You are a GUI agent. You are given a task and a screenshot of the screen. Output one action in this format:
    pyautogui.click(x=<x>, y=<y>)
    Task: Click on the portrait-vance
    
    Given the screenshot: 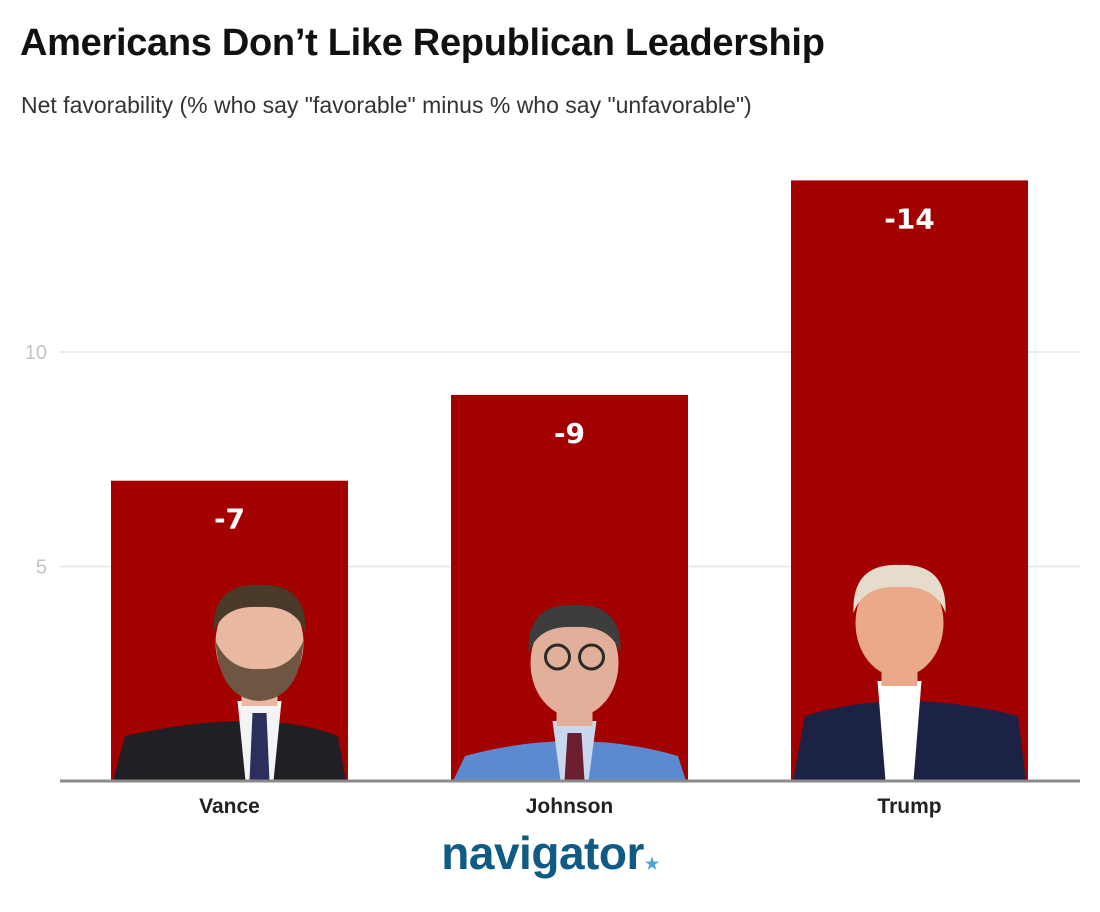 What is the action you would take?
    pyautogui.click(x=229, y=682)
    